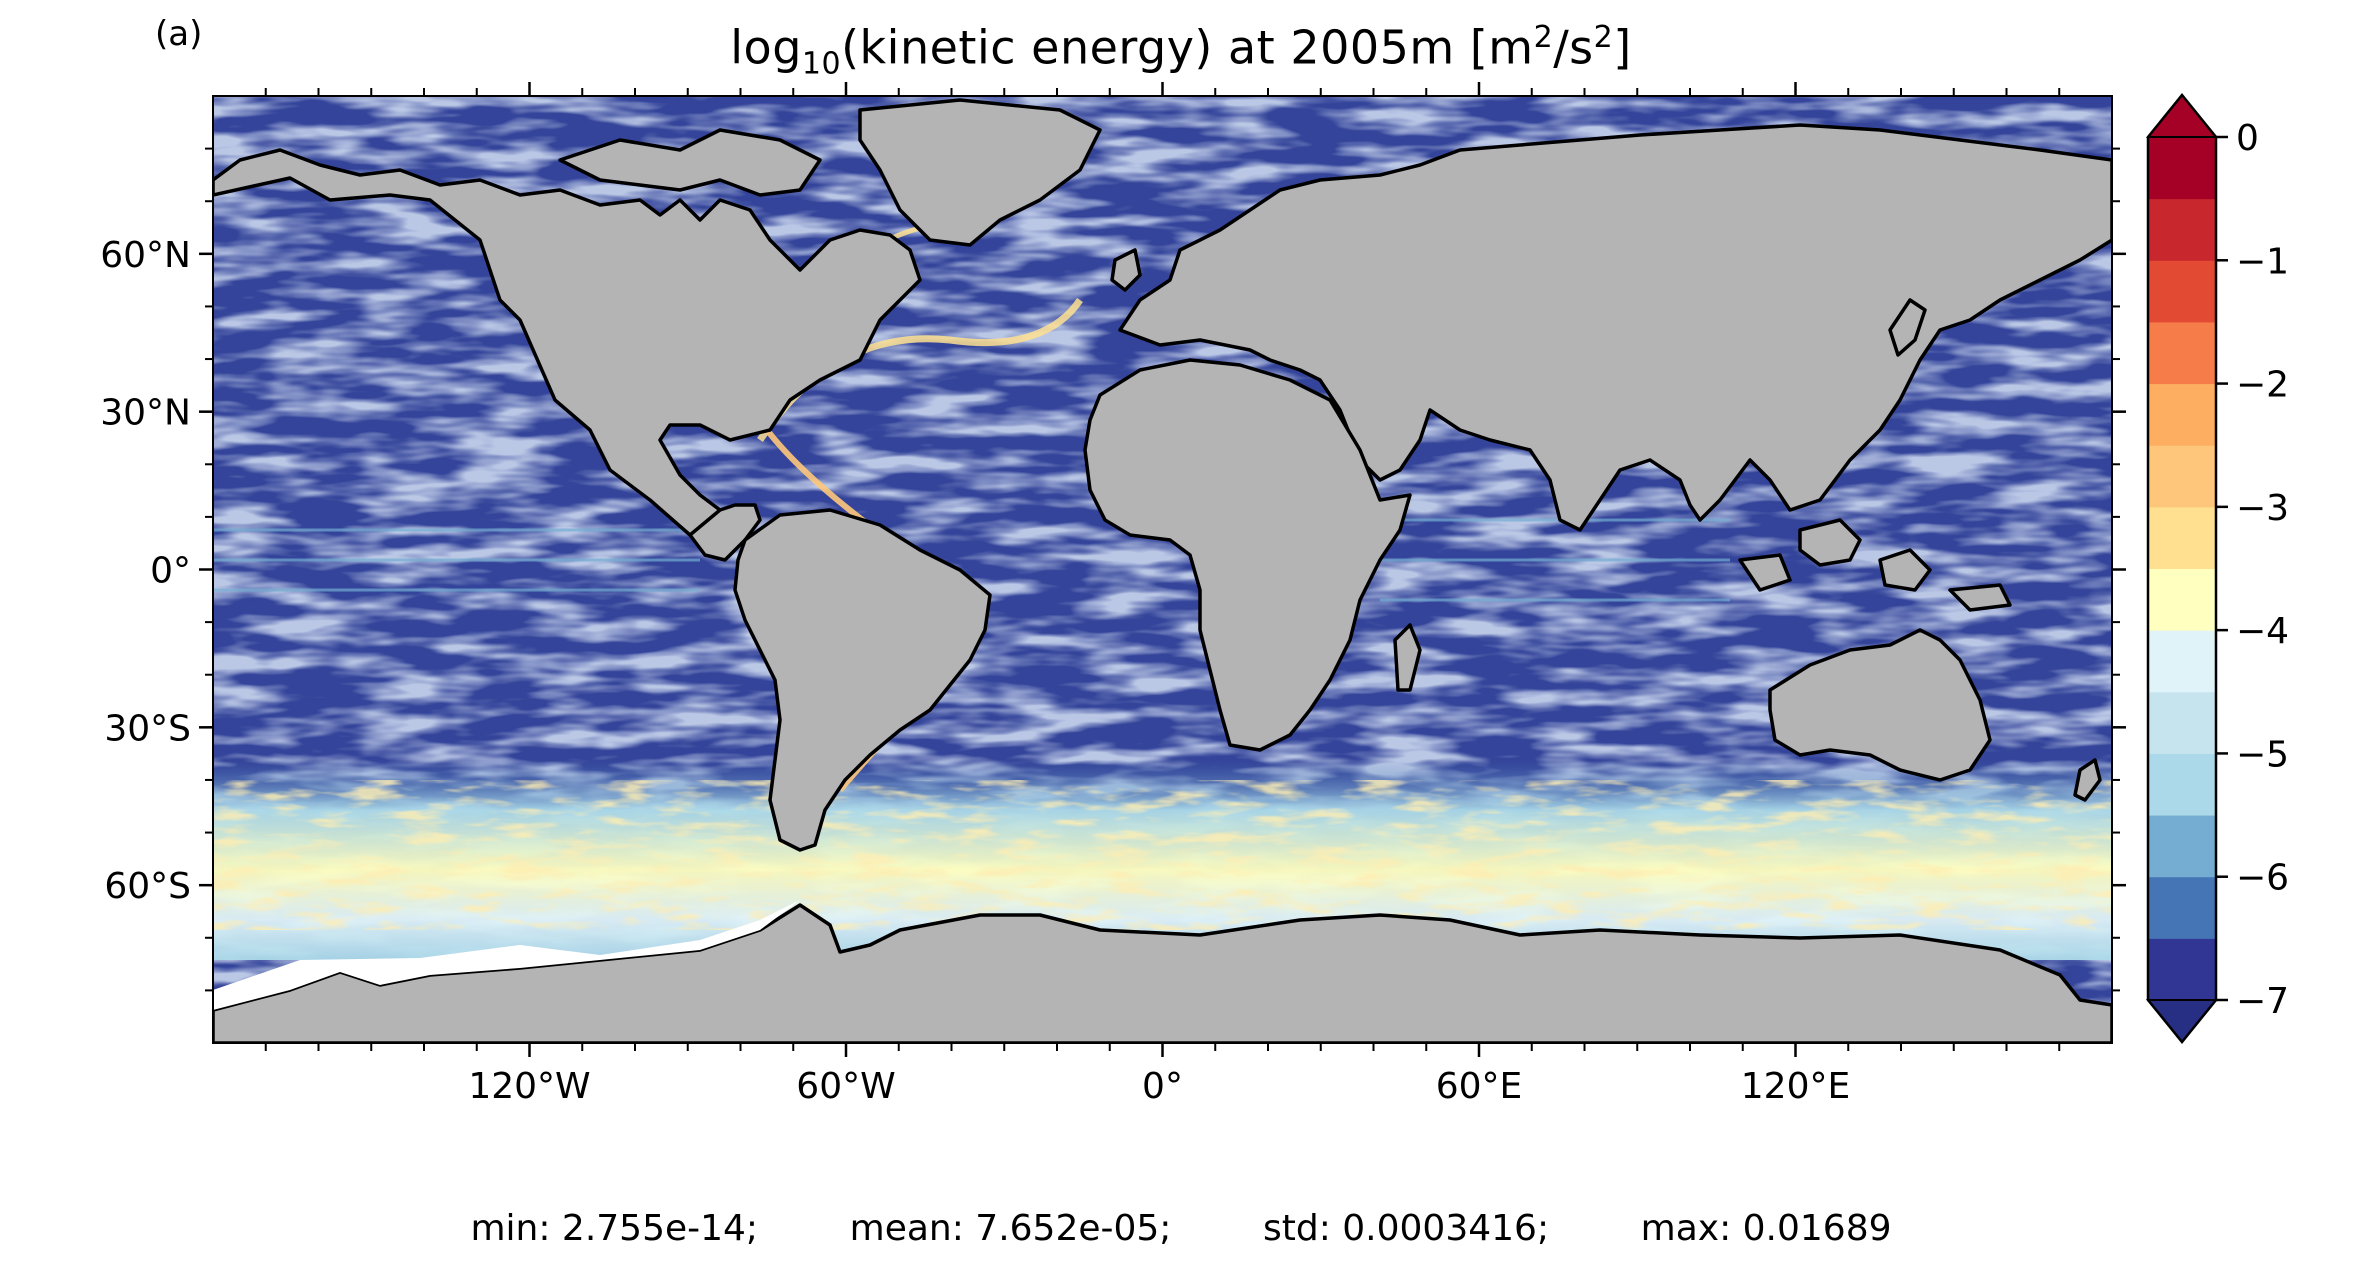 Image resolution: width=2362 pixels, height=1263 pixels. I want to click on southern-ocean-texture, so click(1162, 855).